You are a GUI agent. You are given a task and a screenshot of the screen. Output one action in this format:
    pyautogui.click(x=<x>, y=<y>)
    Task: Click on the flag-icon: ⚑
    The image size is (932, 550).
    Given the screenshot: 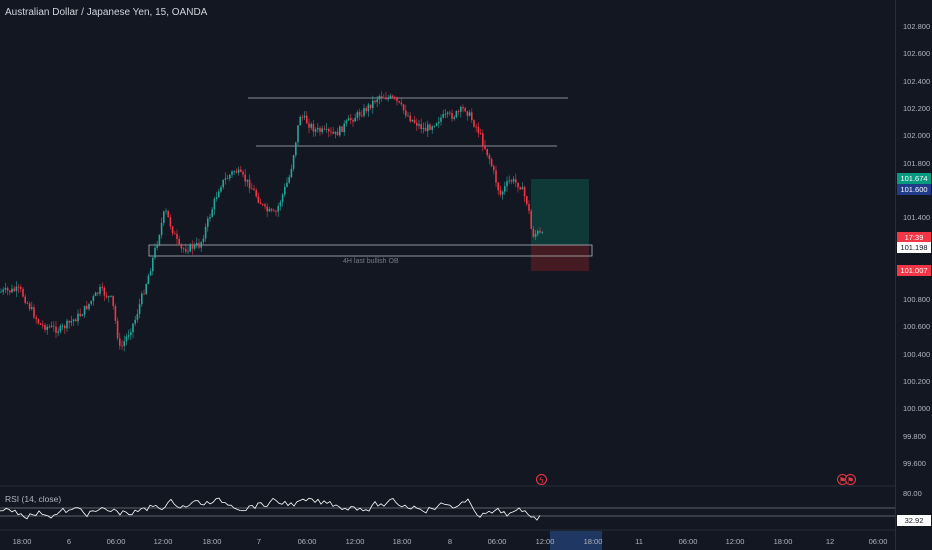 What is the action you would take?
    pyautogui.click(x=850, y=479)
    